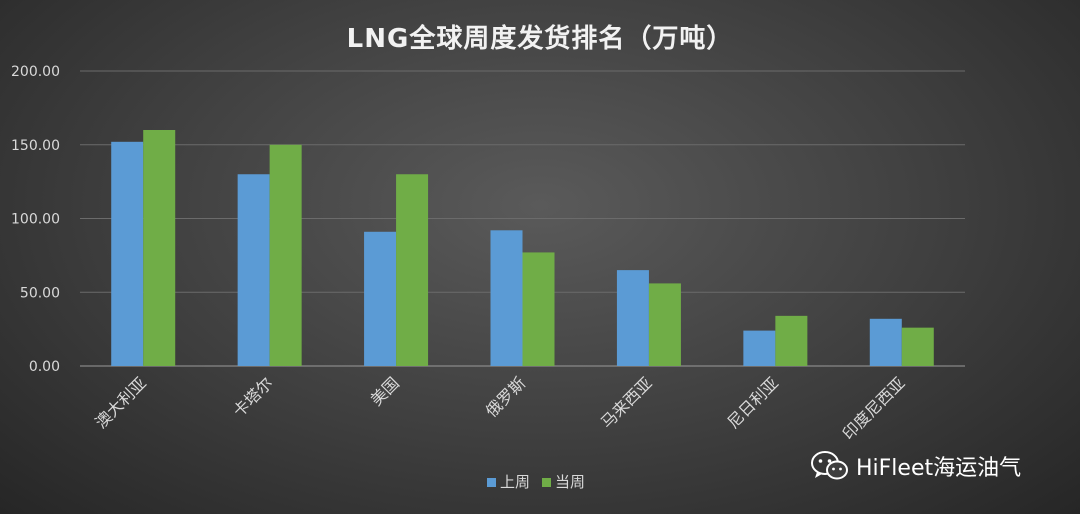 This screenshot has width=1080, height=514. What do you see at coordinates (252, 396) in the screenshot?
I see `x-tick-label: 卡塔尔` at bounding box center [252, 396].